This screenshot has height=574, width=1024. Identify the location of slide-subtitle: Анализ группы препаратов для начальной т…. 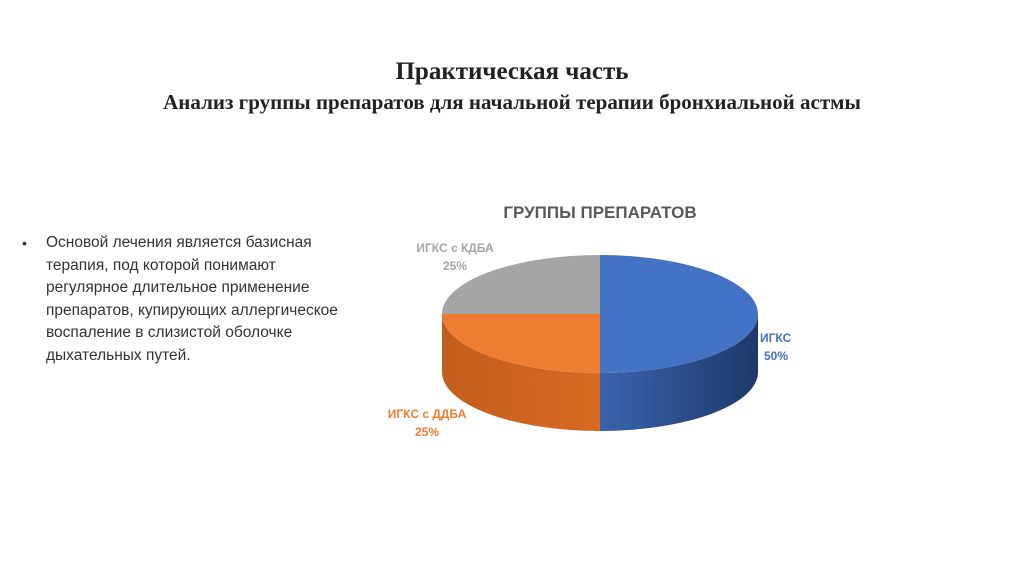
(512, 102).